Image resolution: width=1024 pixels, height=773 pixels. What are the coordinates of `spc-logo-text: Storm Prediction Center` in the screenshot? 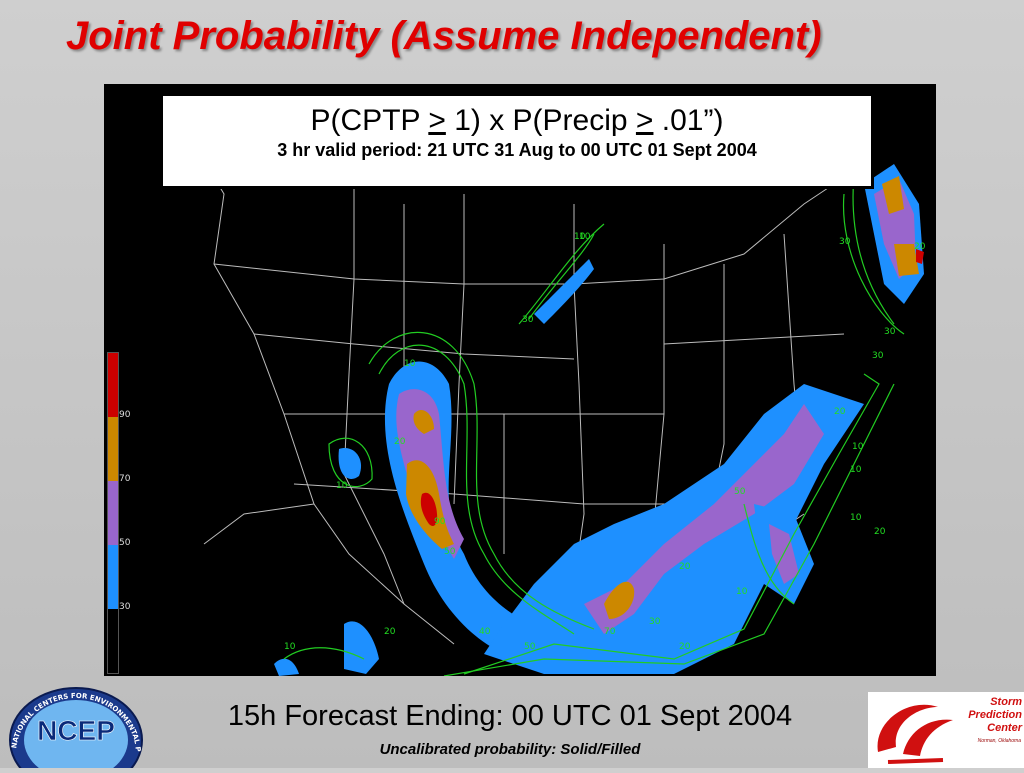 It's located at (995, 715).